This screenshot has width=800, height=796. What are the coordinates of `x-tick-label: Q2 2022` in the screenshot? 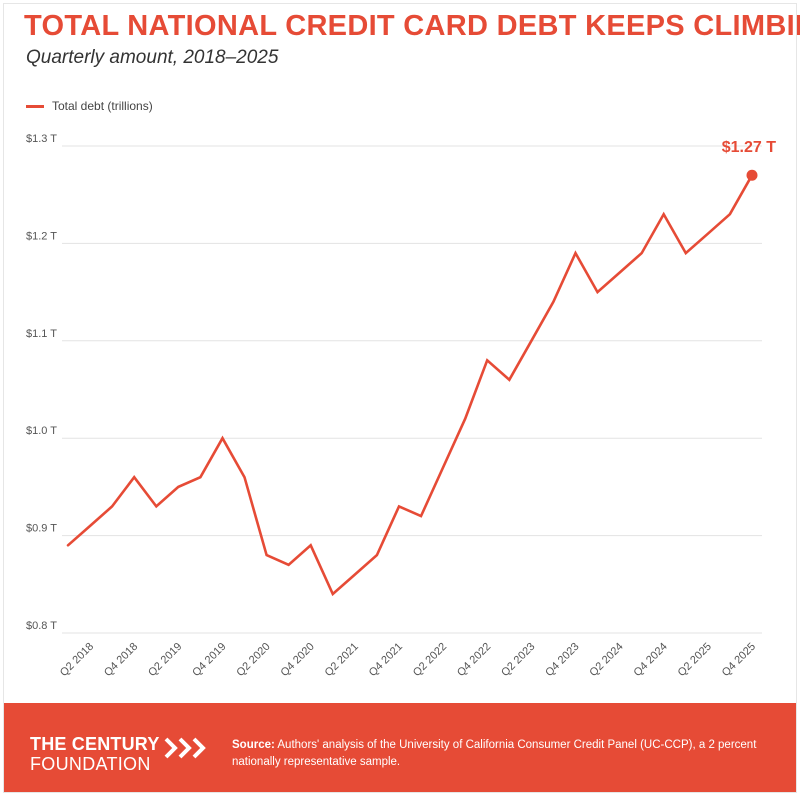 It's located at (430, 660).